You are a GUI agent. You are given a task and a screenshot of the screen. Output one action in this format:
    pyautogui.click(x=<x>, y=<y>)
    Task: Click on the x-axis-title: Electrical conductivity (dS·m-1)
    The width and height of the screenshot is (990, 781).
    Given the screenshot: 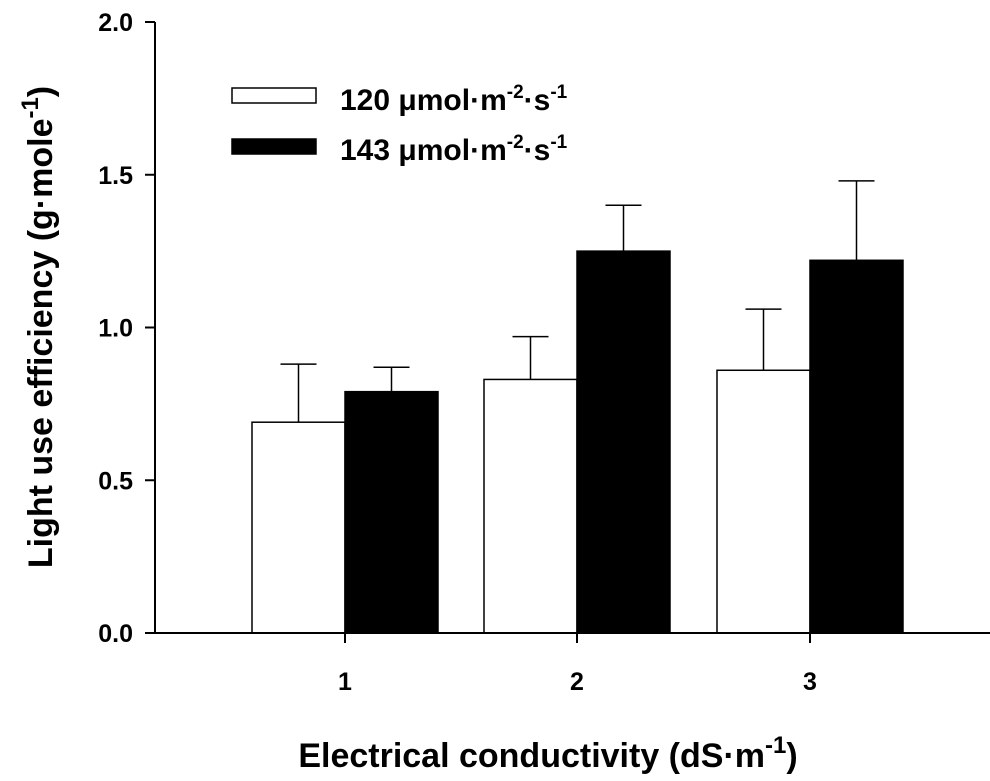 What is the action you would take?
    pyautogui.click(x=547, y=753)
    